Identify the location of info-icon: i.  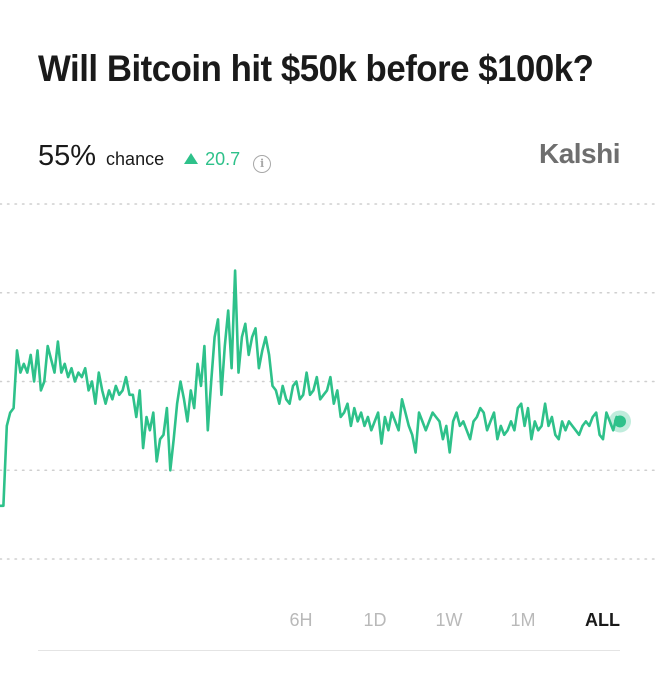
(262, 163).